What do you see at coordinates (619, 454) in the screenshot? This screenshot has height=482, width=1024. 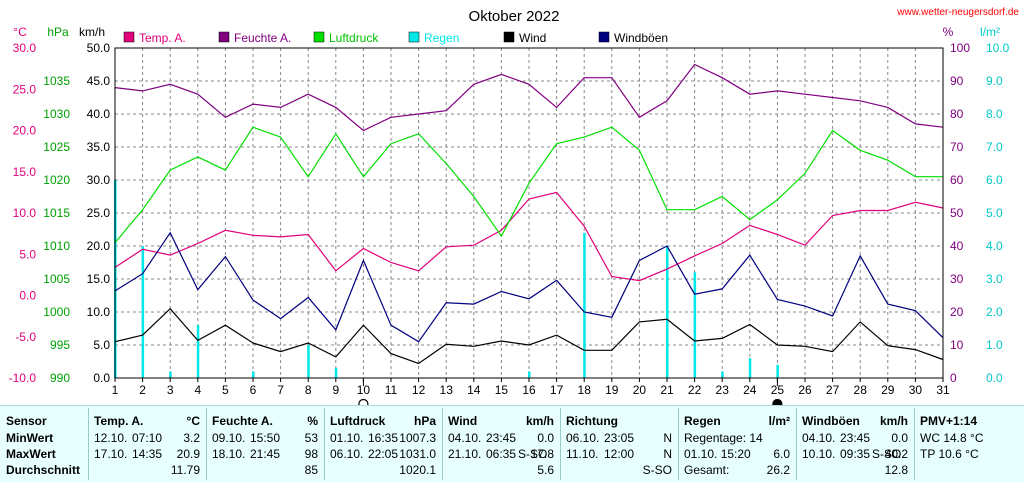 I see `direction-max-time: 12:00` at bounding box center [619, 454].